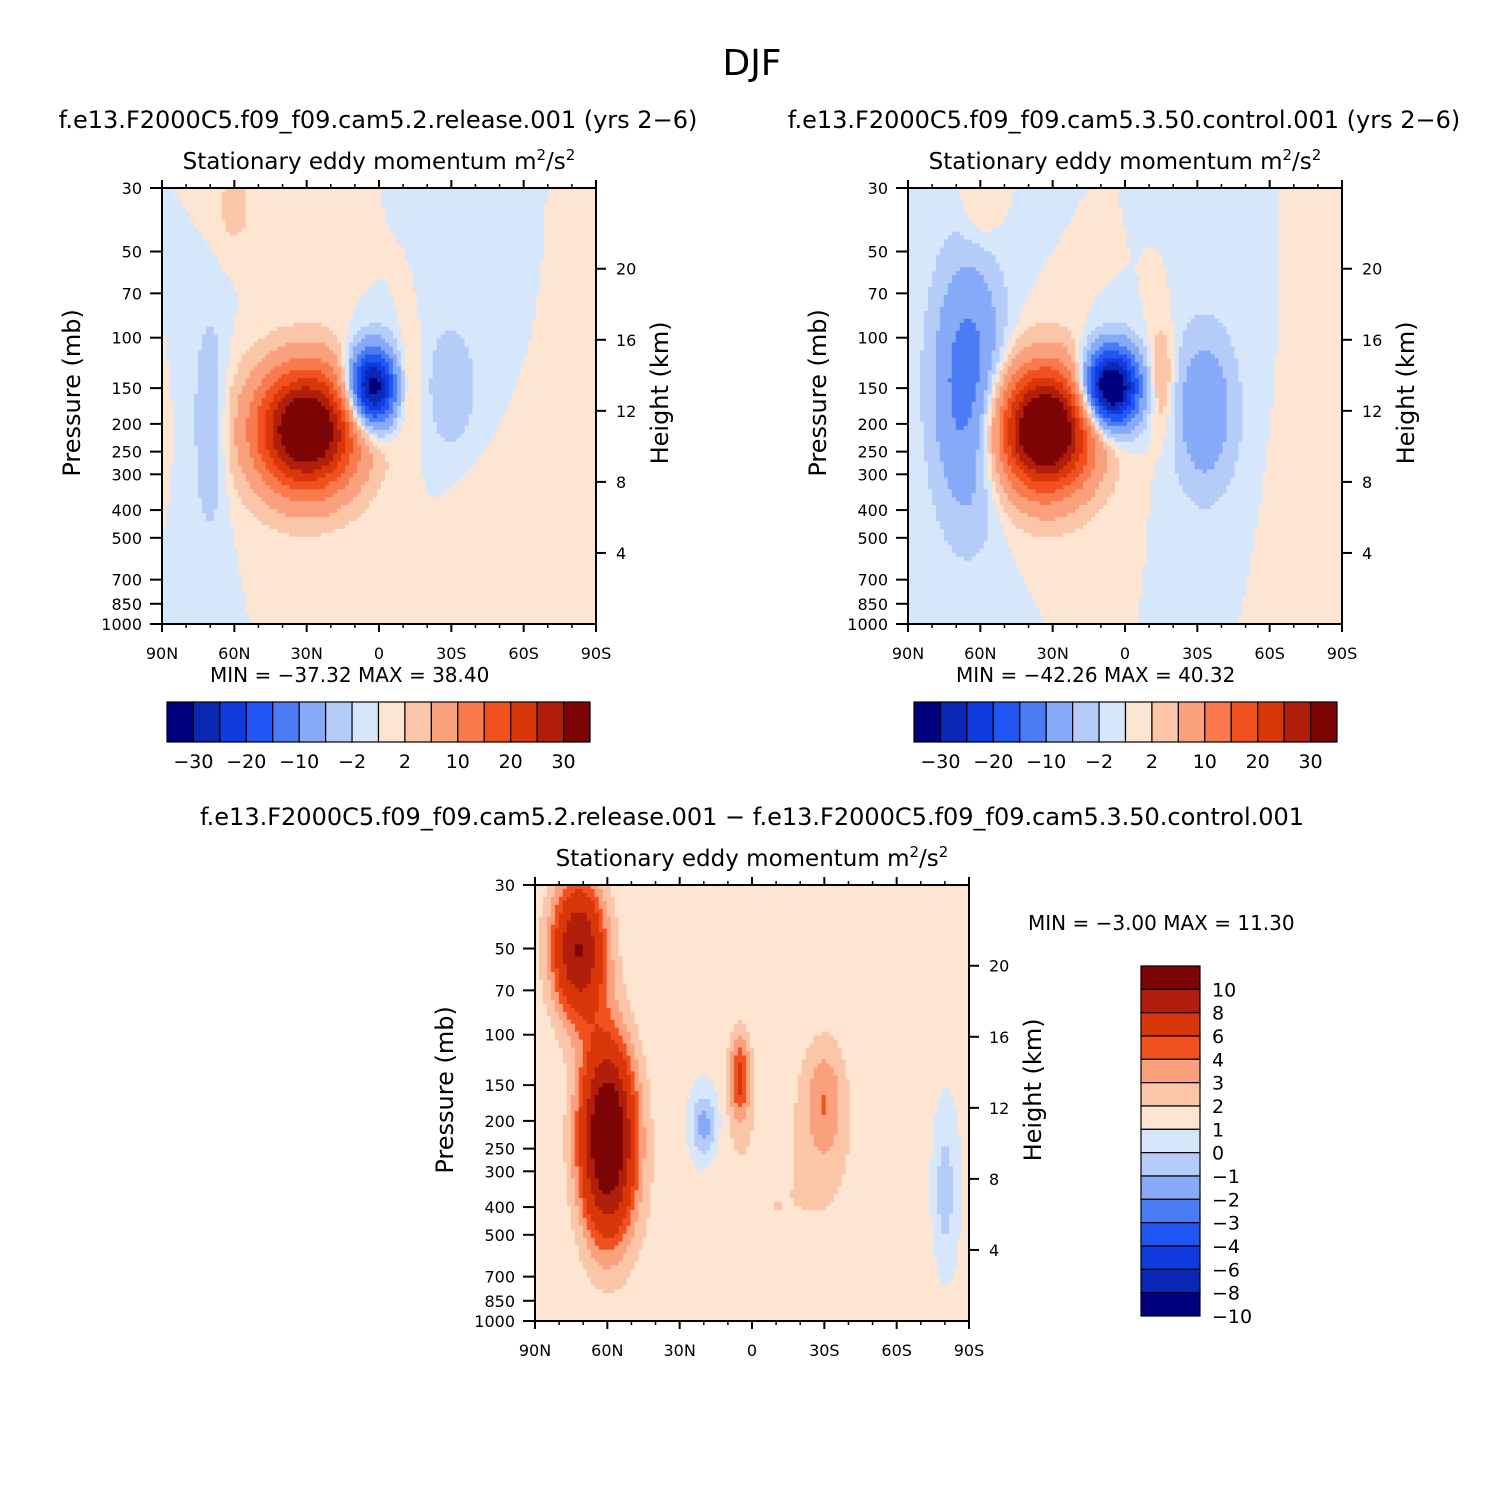  What do you see at coordinates (1226, 1224) in the screenshot?
I see `colorbar-tick-label: −3` at bounding box center [1226, 1224].